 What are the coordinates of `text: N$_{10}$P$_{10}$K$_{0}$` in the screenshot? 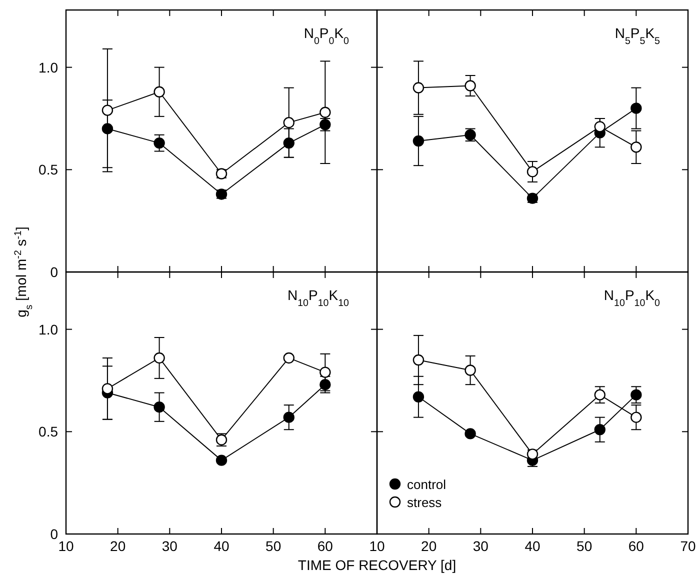 It's located at (632, 297).